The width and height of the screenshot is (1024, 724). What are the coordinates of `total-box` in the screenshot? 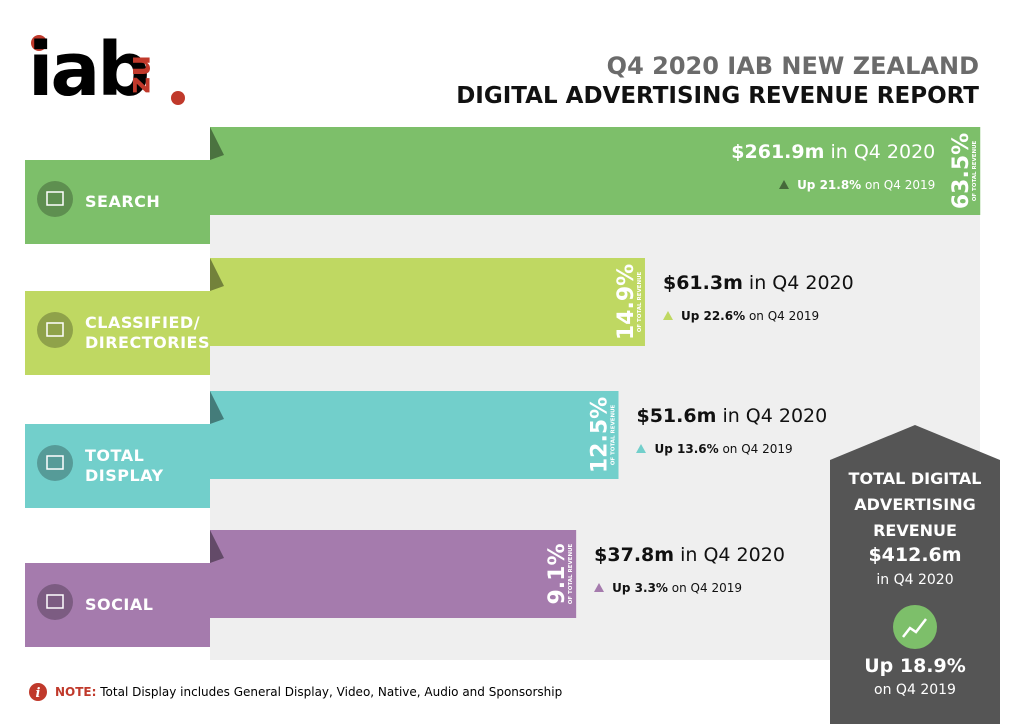 It's located at (915, 574).